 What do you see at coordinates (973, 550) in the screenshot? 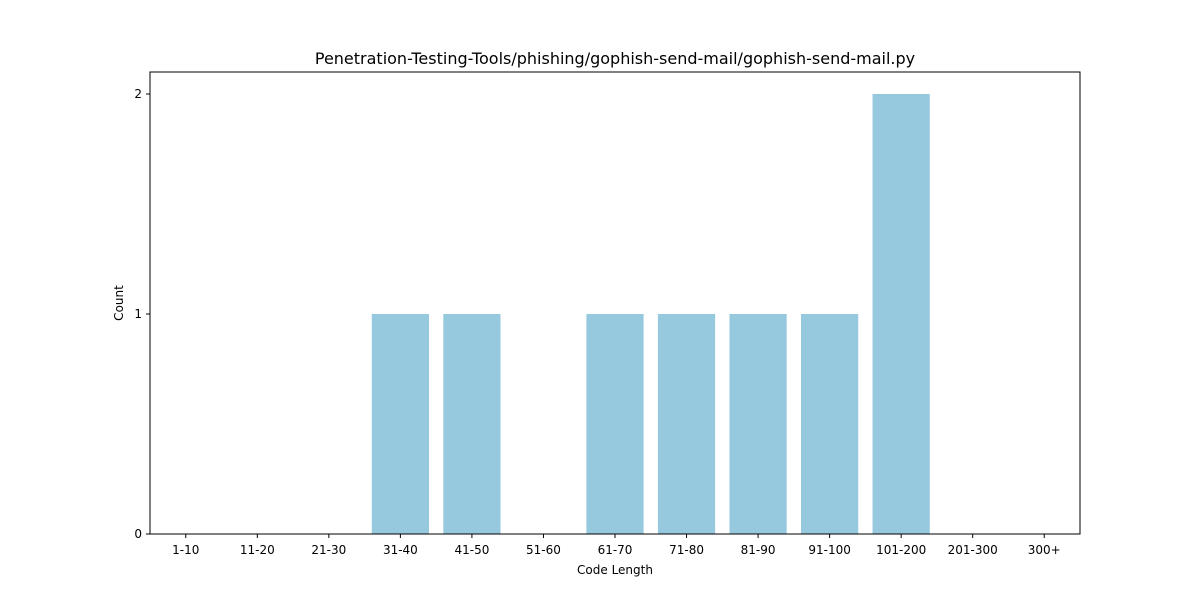
I see `x-tick-label: 201-300` at bounding box center [973, 550].